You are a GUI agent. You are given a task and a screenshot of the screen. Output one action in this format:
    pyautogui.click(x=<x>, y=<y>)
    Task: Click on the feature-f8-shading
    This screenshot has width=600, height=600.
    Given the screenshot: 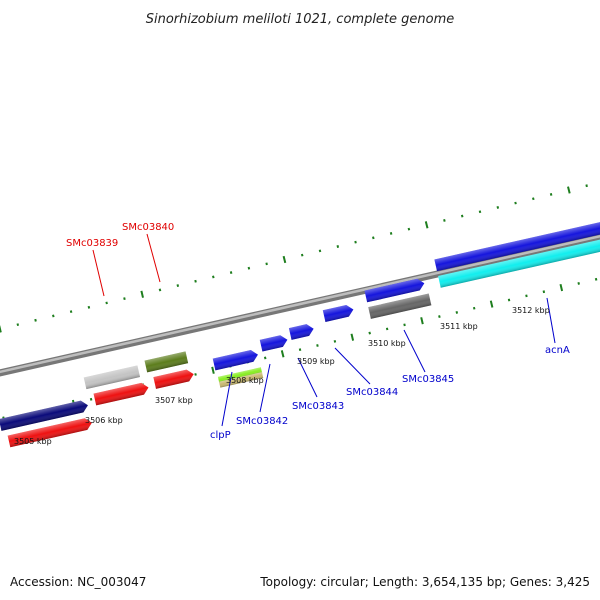 What is the action you would take?
    pyautogui.click(x=240, y=375)
    